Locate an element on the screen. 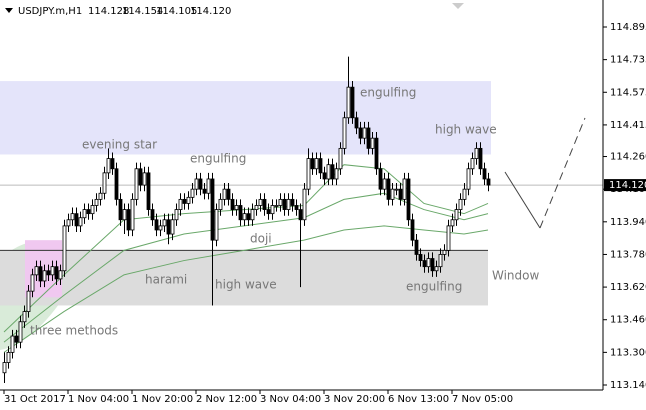 The height and width of the screenshot is (410, 646). x-tick-label: 2 Nov 12:00 is located at coordinates (226, 399).